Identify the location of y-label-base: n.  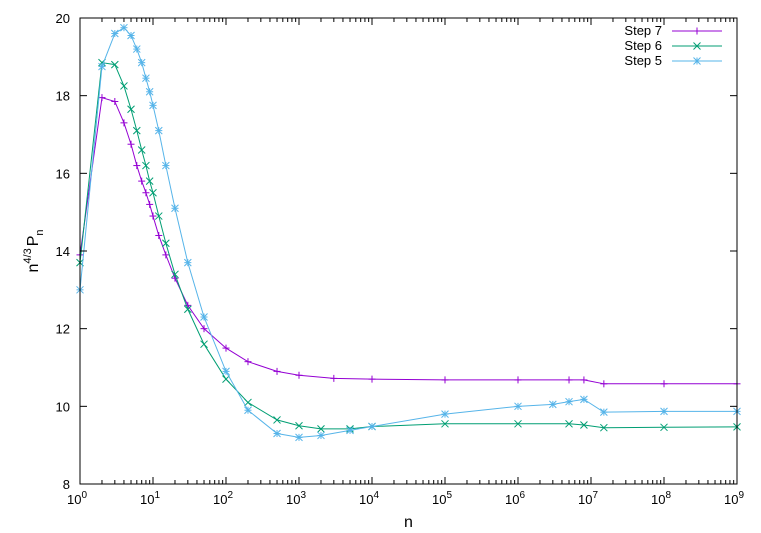
(33, 268).